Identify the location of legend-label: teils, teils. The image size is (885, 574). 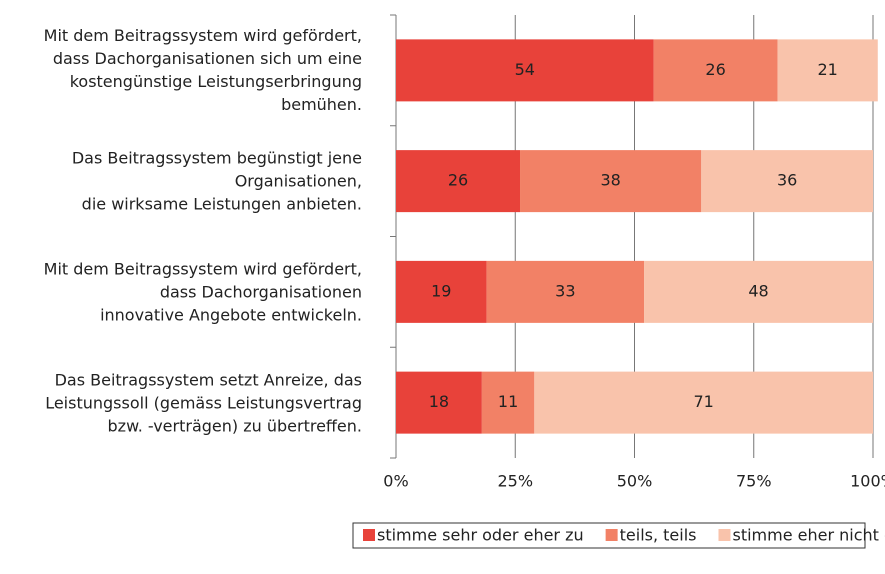
(658, 535).